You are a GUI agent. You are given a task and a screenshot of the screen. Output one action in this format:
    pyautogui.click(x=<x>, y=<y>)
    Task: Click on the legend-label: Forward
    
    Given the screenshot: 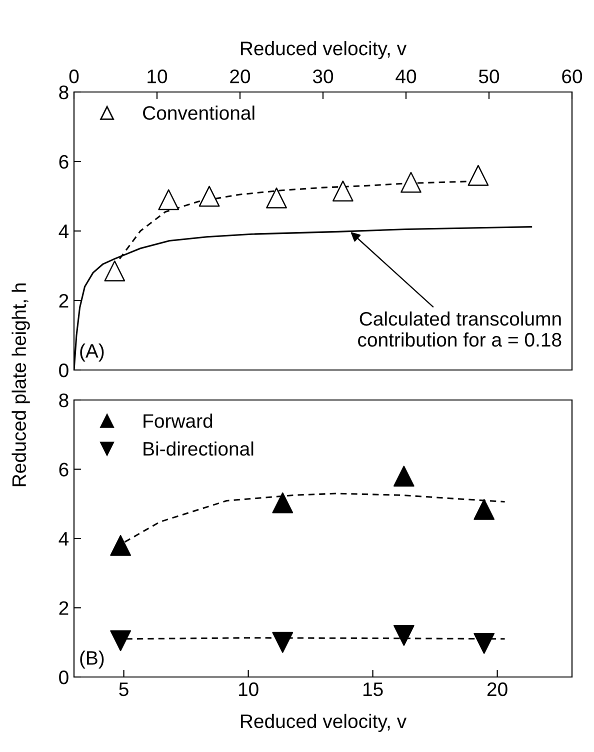 What is the action you would take?
    pyautogui.click(x=178, y=421)
    